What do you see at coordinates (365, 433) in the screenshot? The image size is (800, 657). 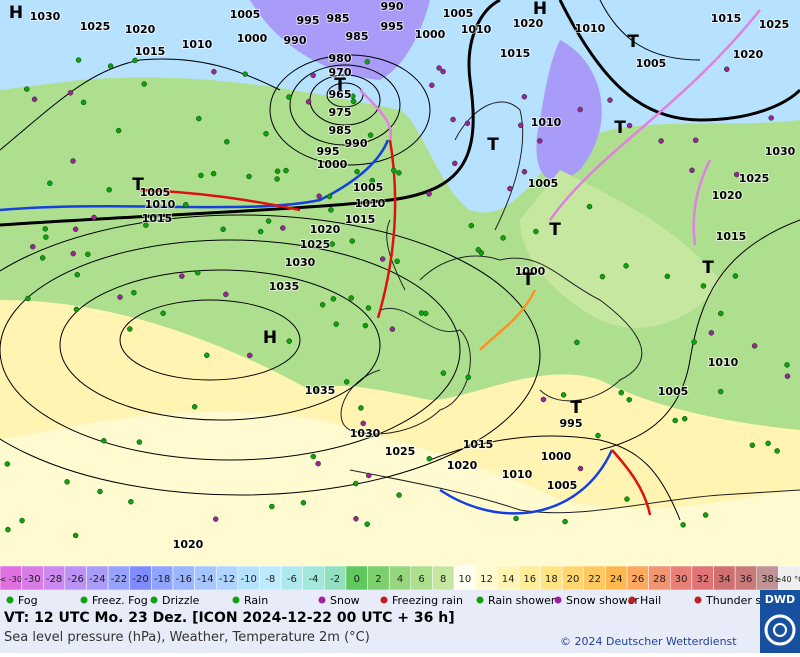 I see `pressure-label: 1030` at bounding box center [365, 433].